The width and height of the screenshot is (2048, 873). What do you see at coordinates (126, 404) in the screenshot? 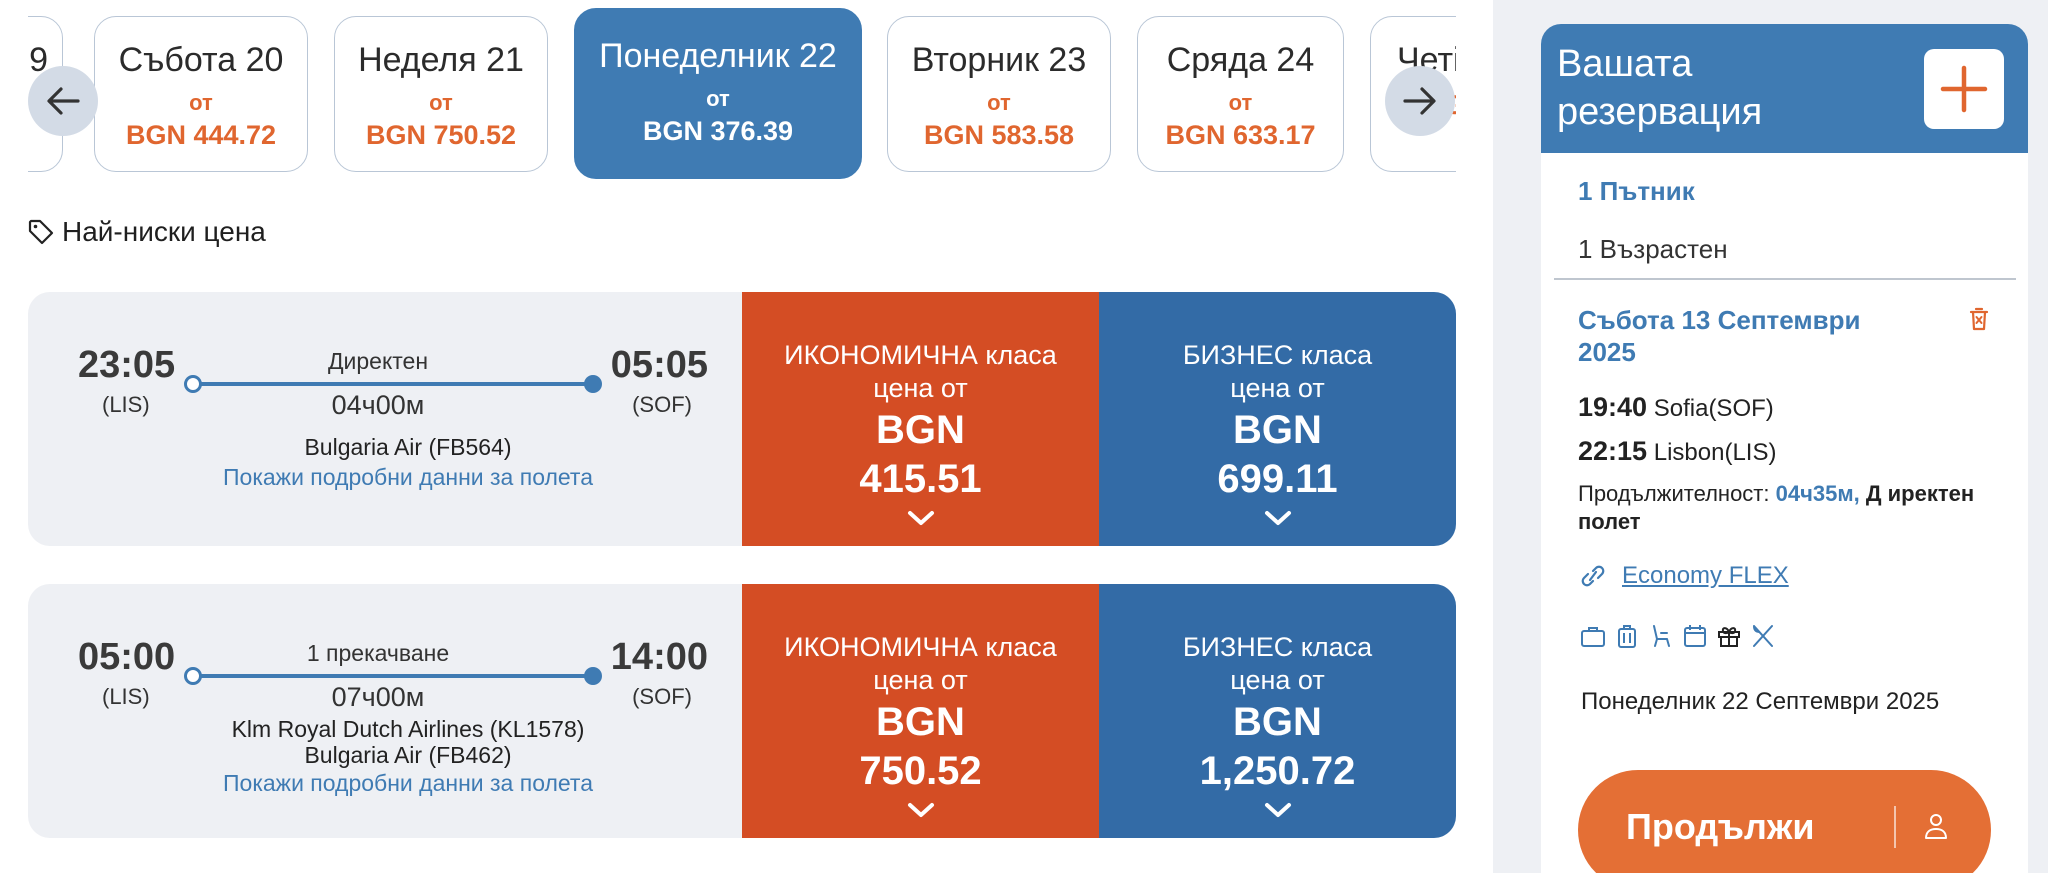
I see `departure-code: (LIS)` at bounding box center [126, 404].